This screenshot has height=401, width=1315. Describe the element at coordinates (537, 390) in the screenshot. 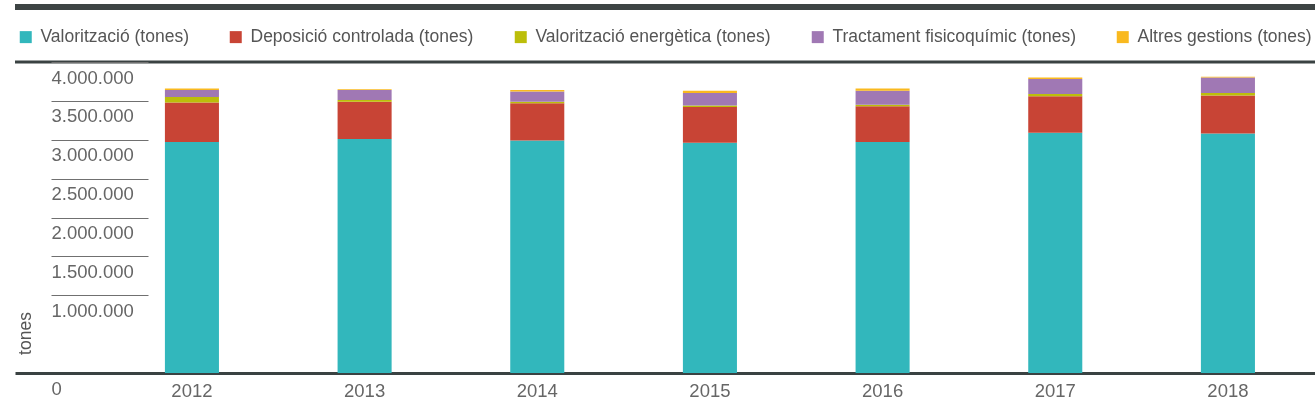

I see `x-tick-label: 2014` at that location.